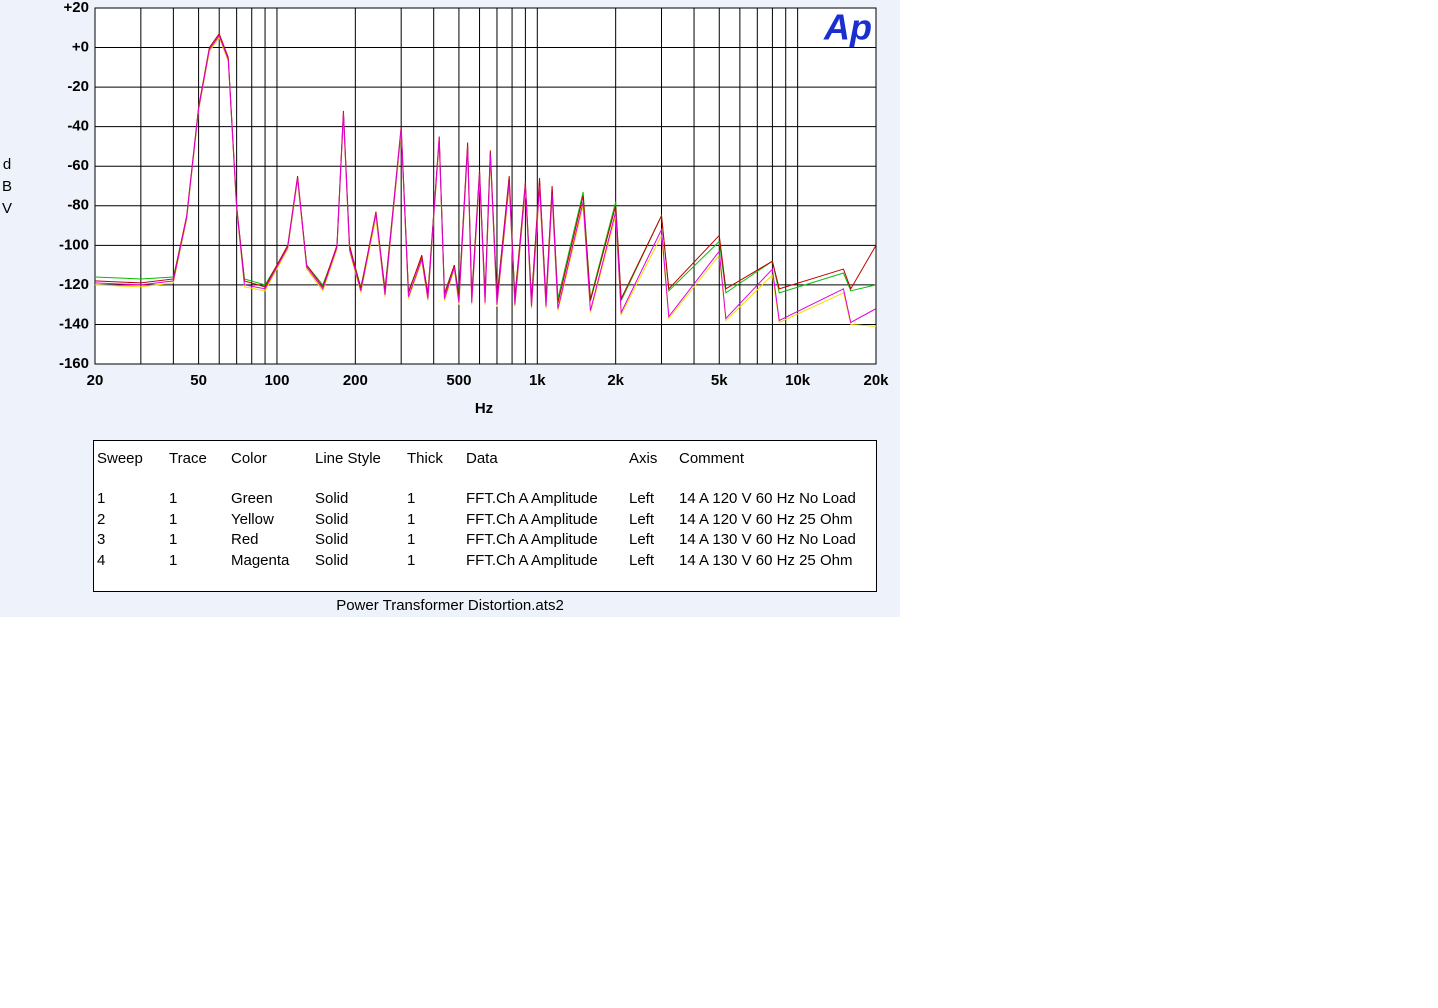 The width and height of the screenshot is (1438, 1008). What do you see at coordinates (766, 519) in the screenshot?
I see `legend-label: 14 A 120 V 60 Hz 25 Ohm` at bounding box center [766, 519].